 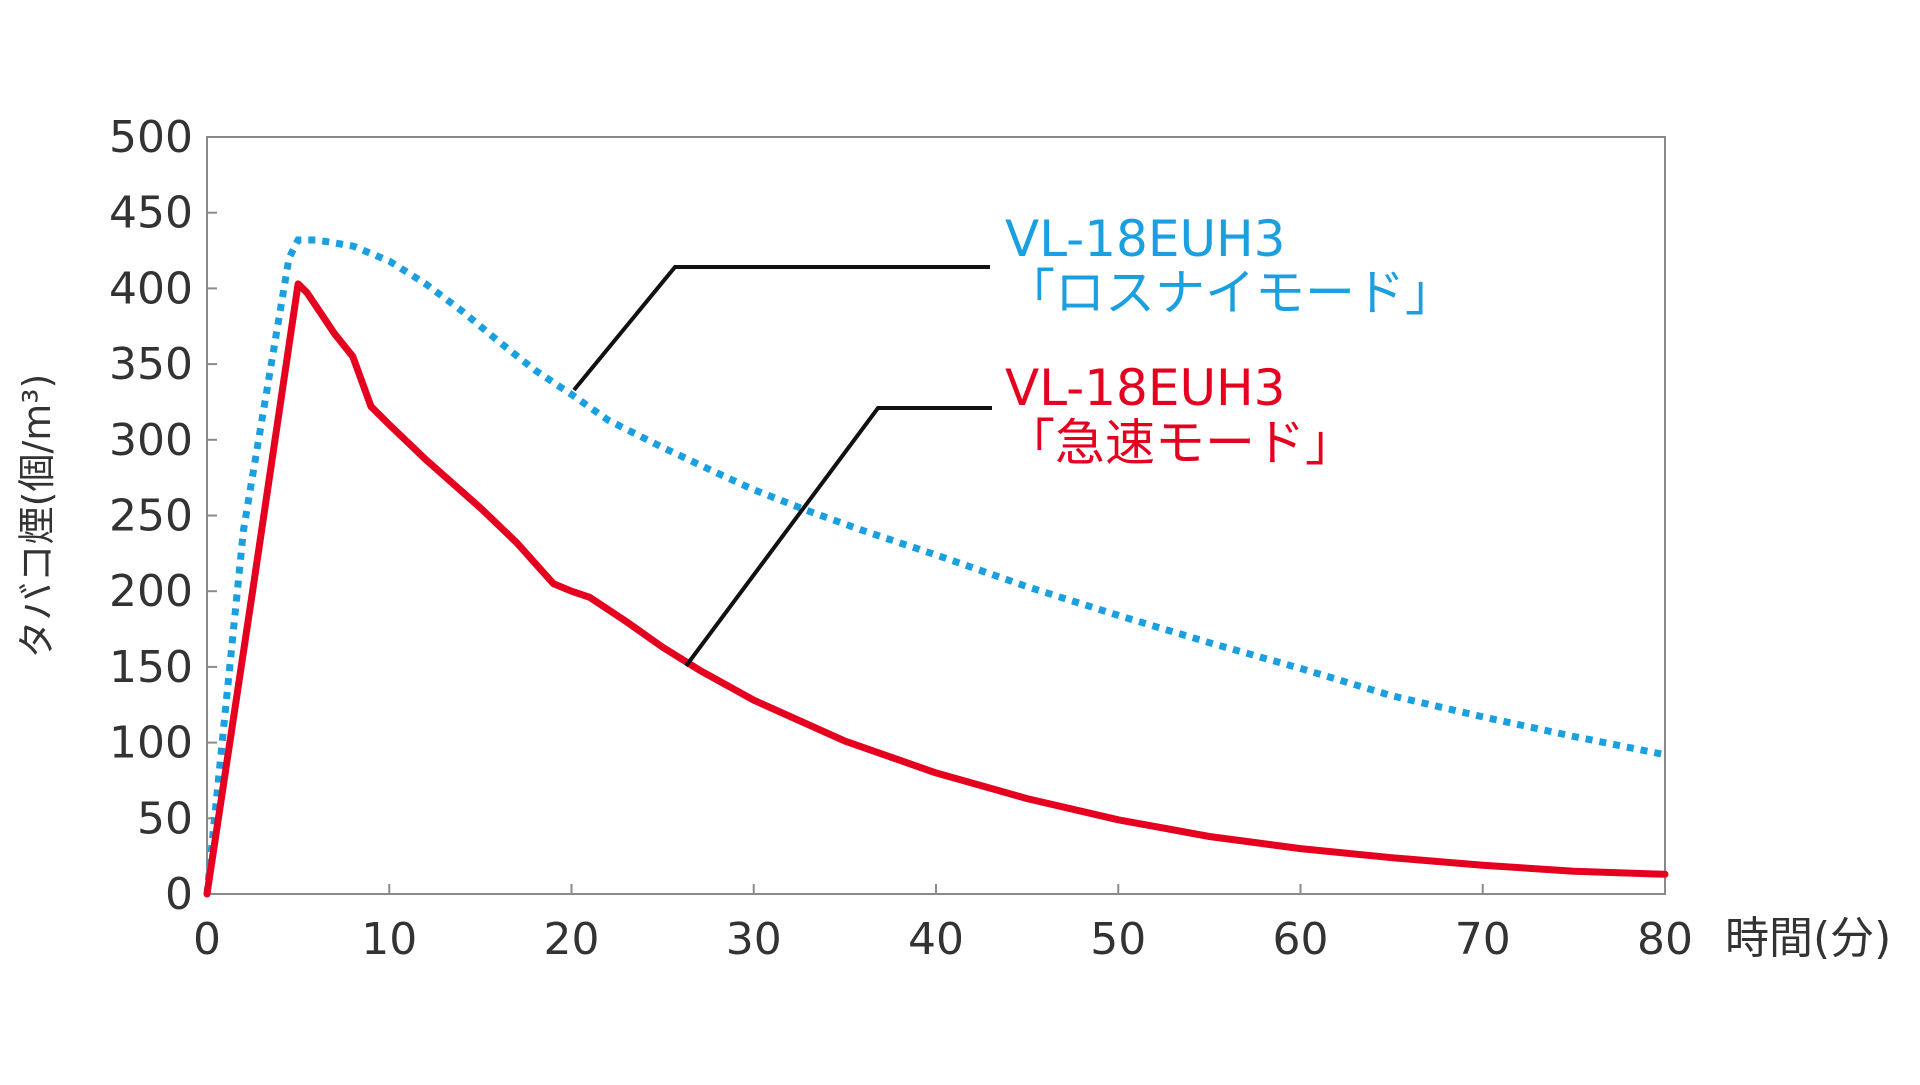 I want to click on x-tick-label: 80, so click(x=1665, y=939).